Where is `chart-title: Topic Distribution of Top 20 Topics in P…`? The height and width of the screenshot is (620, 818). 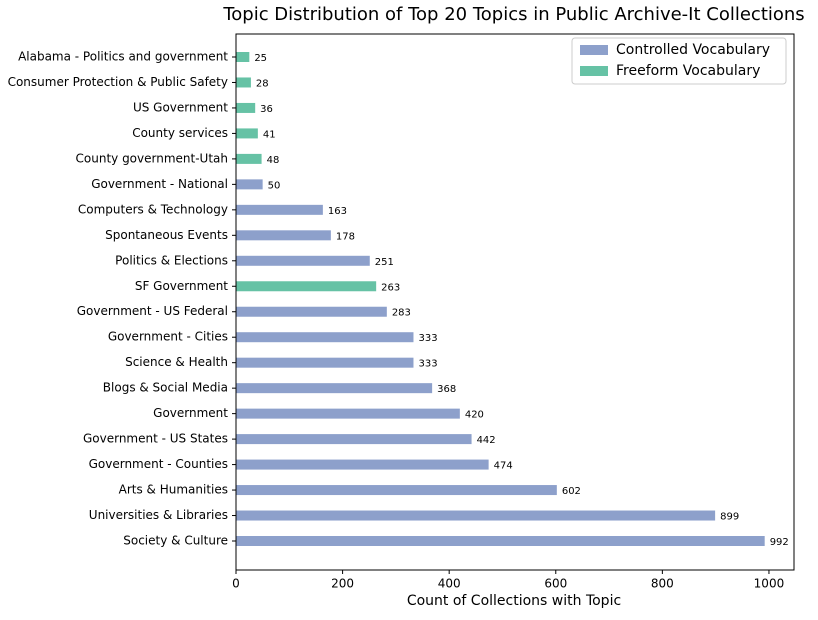 chart-title: Topic Distribution of Top 20 Topics in P… is located at coordinates (513, 14).